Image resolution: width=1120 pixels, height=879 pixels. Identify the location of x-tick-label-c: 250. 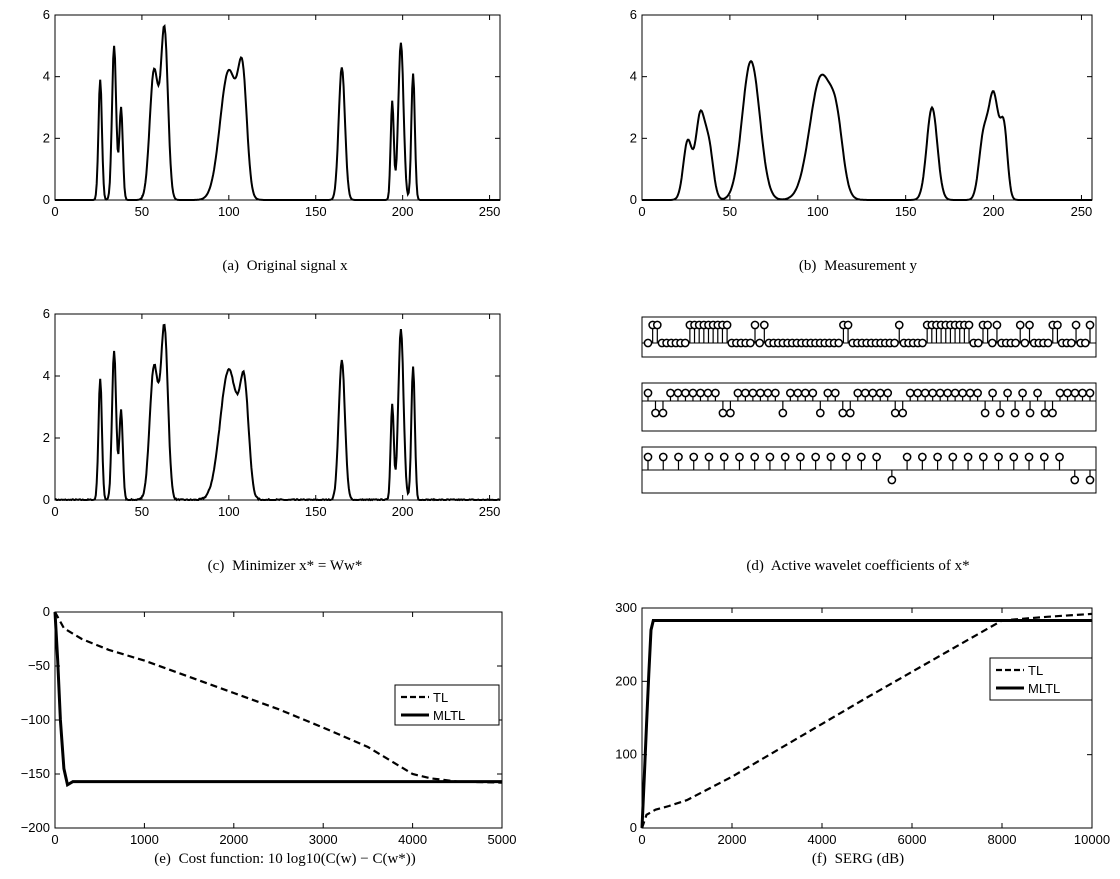
(490, 511).